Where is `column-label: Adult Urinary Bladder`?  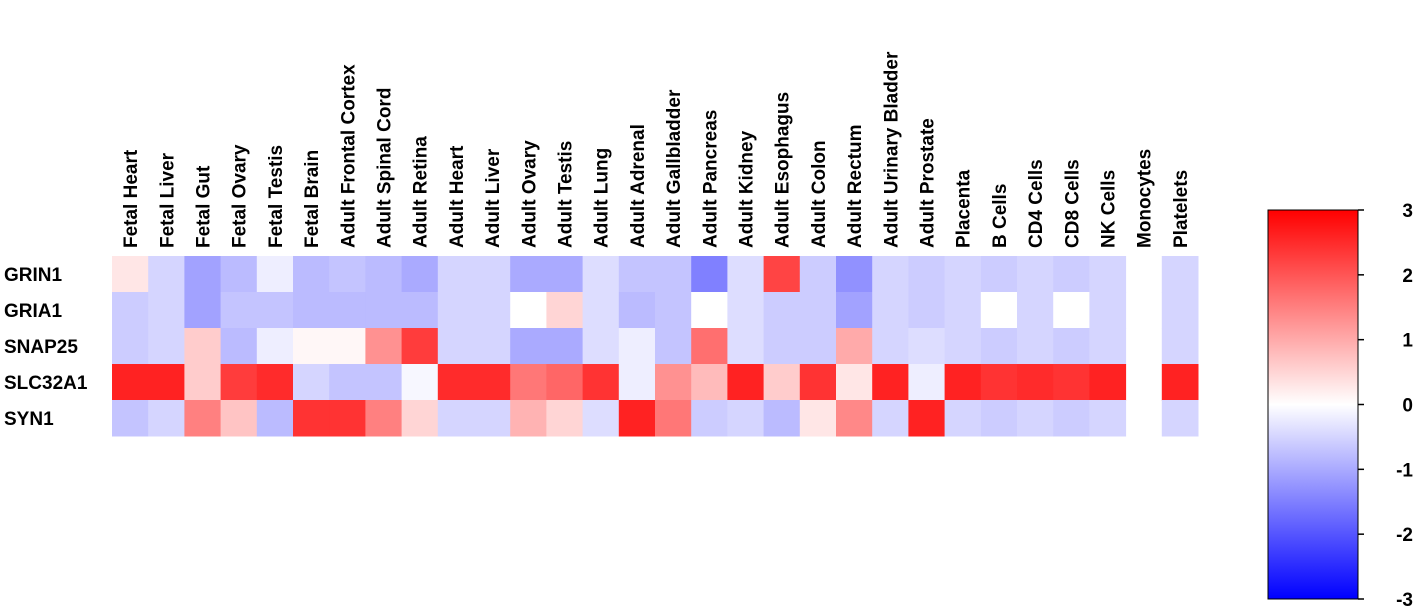 column-label: Adult Urinary Bladder is located at coordinates (891, 149).